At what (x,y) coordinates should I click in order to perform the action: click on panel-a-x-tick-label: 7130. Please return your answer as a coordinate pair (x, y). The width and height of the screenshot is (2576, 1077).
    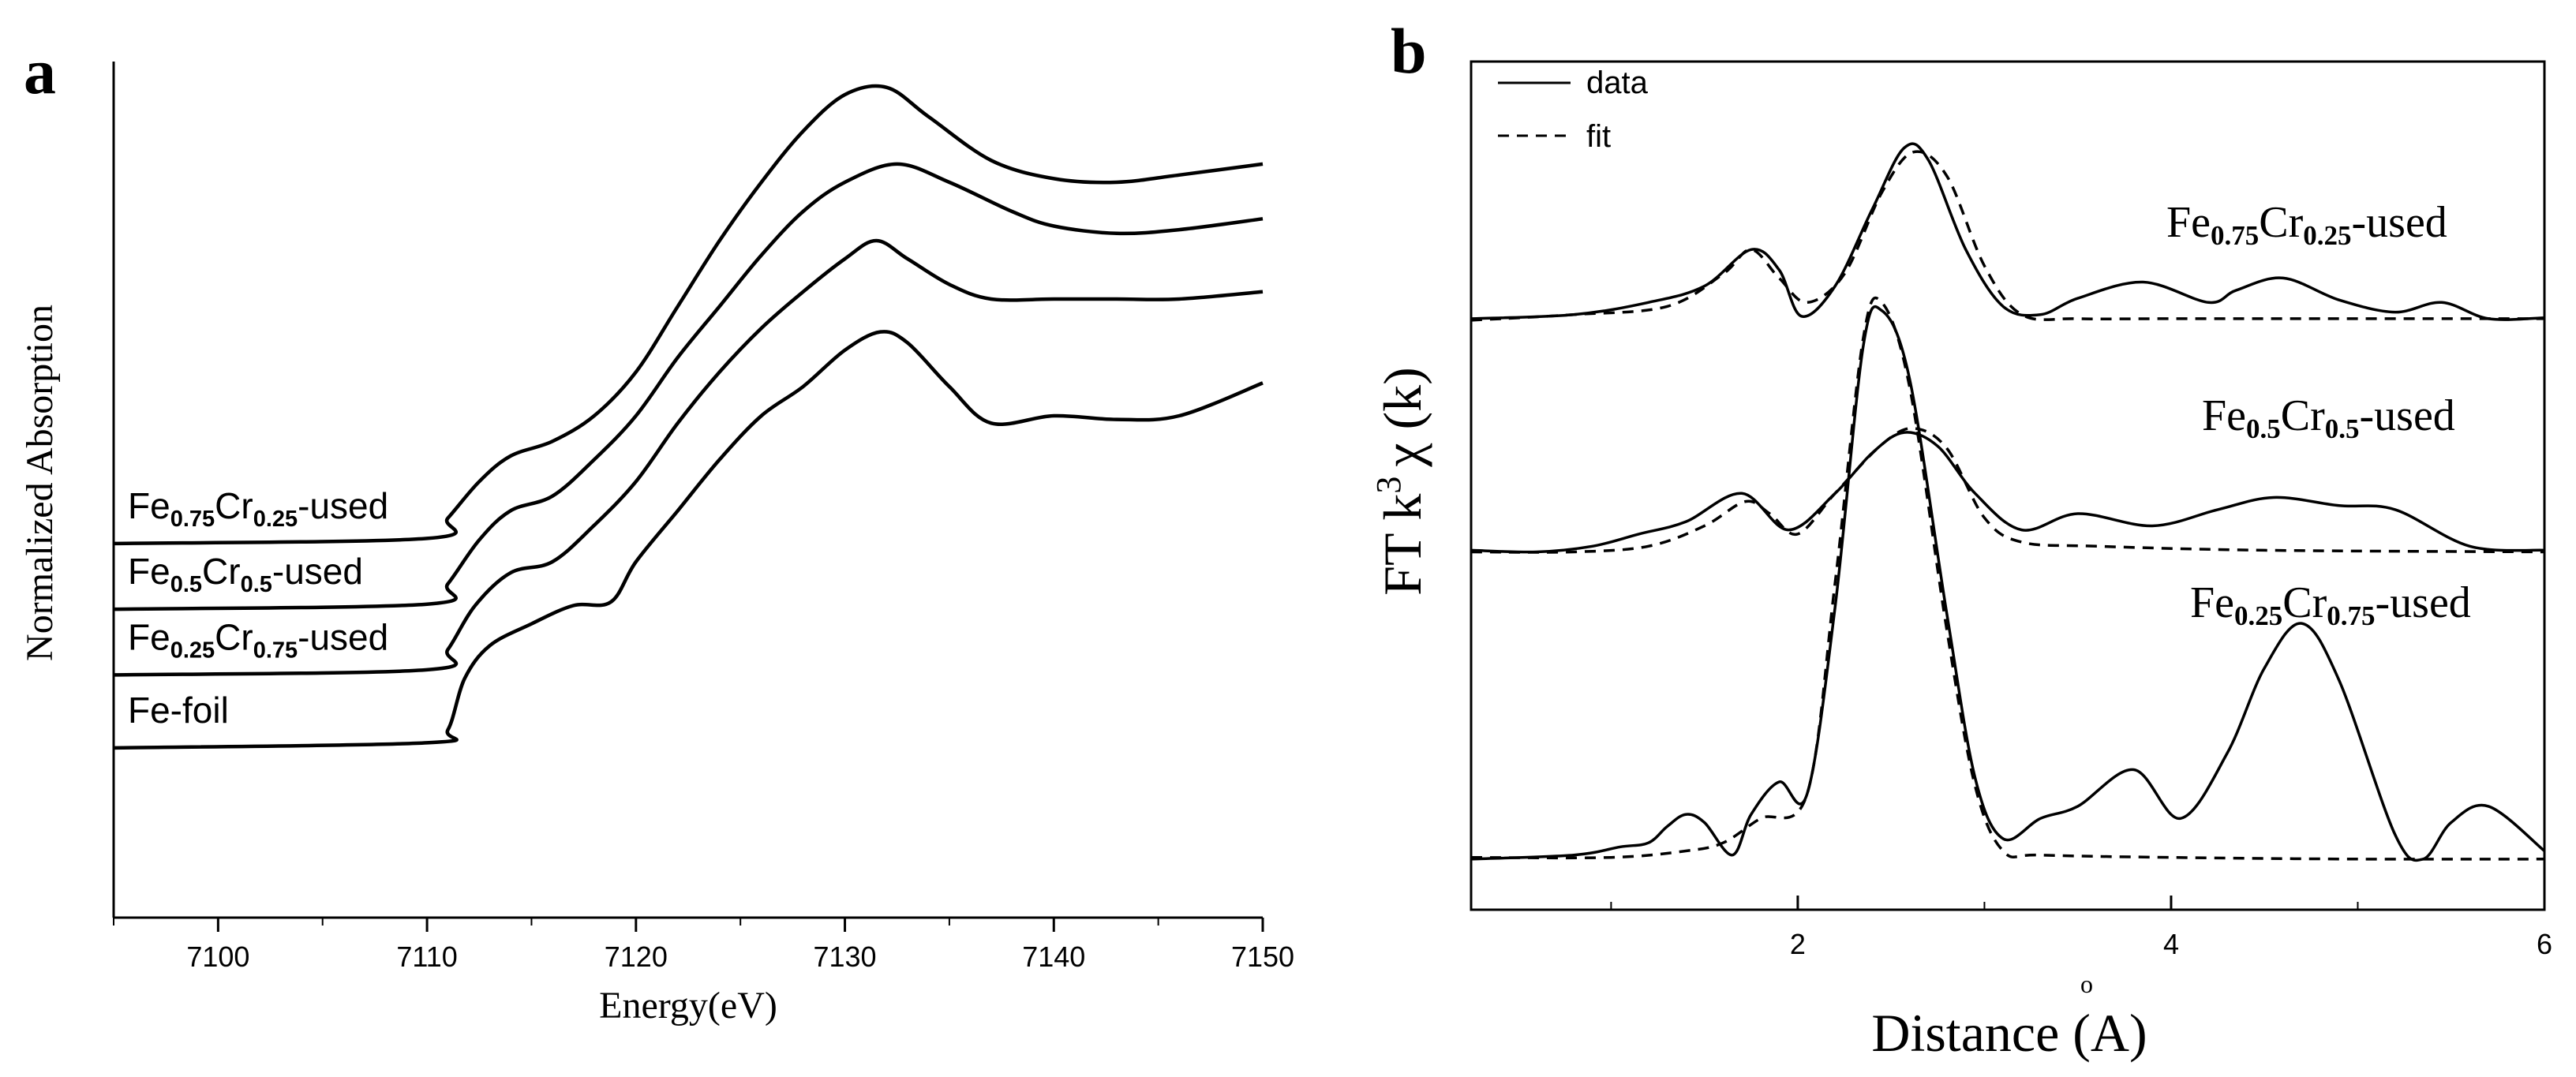
    Looking at the image, I should click on (844, 957).